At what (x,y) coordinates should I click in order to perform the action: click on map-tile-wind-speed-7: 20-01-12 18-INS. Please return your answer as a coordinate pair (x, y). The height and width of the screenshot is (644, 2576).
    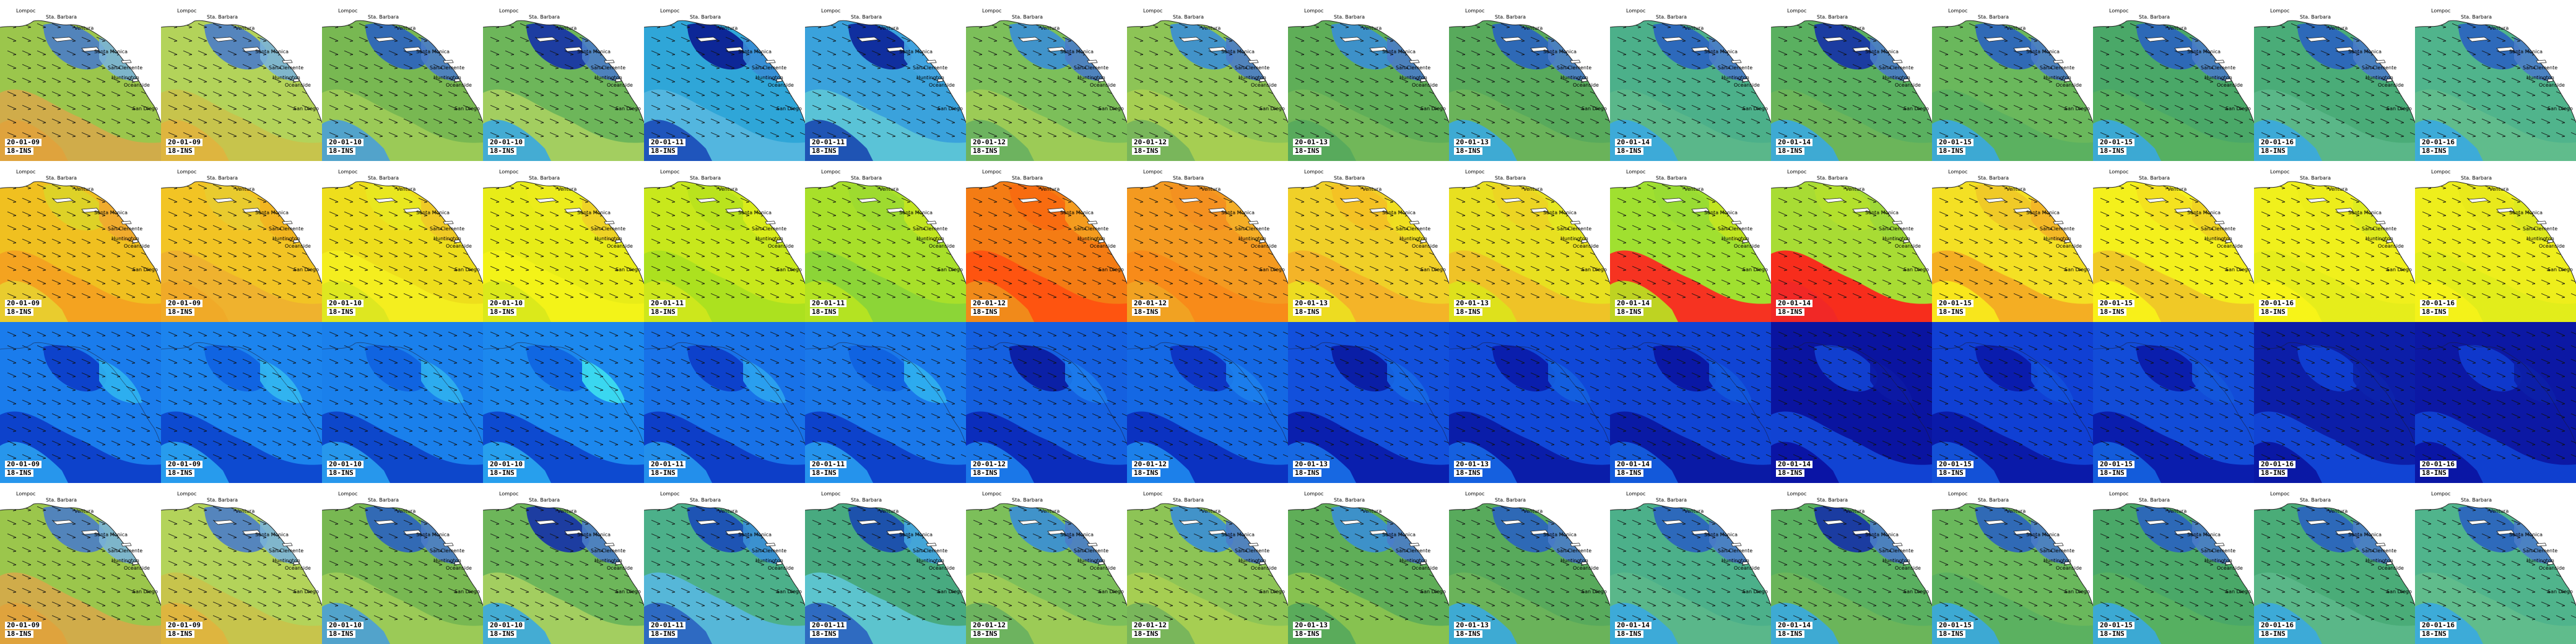
    Looking at the image, I should click on (1046, 402).